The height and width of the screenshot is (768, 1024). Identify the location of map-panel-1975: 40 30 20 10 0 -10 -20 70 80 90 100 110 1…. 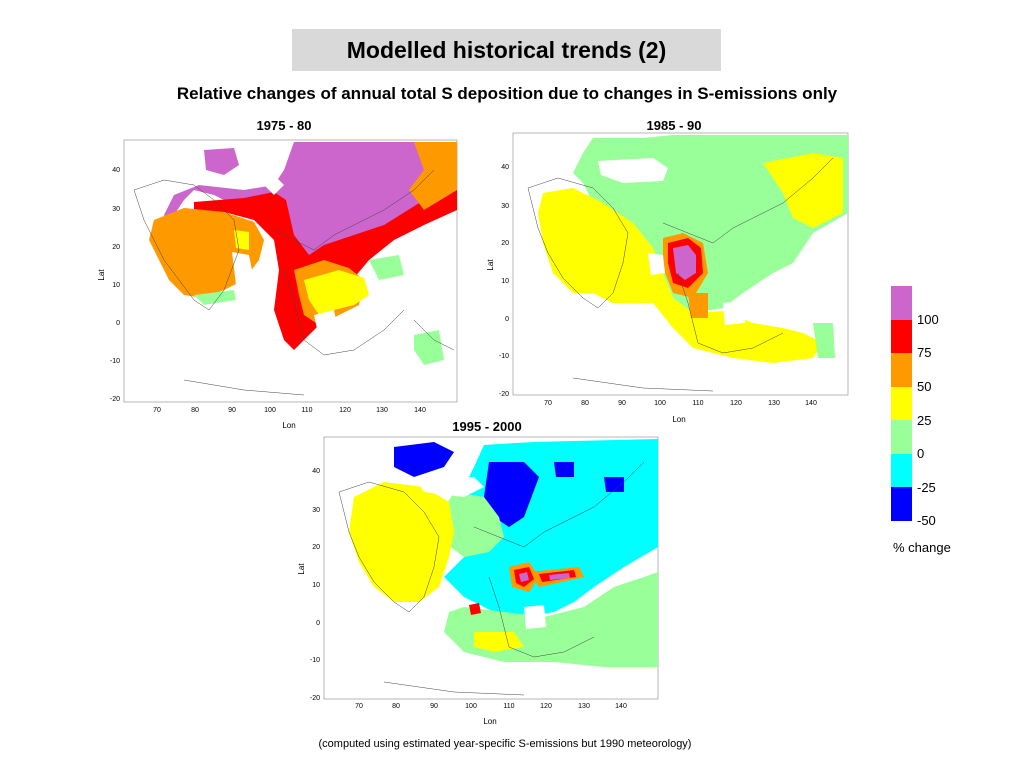
(278, 281).